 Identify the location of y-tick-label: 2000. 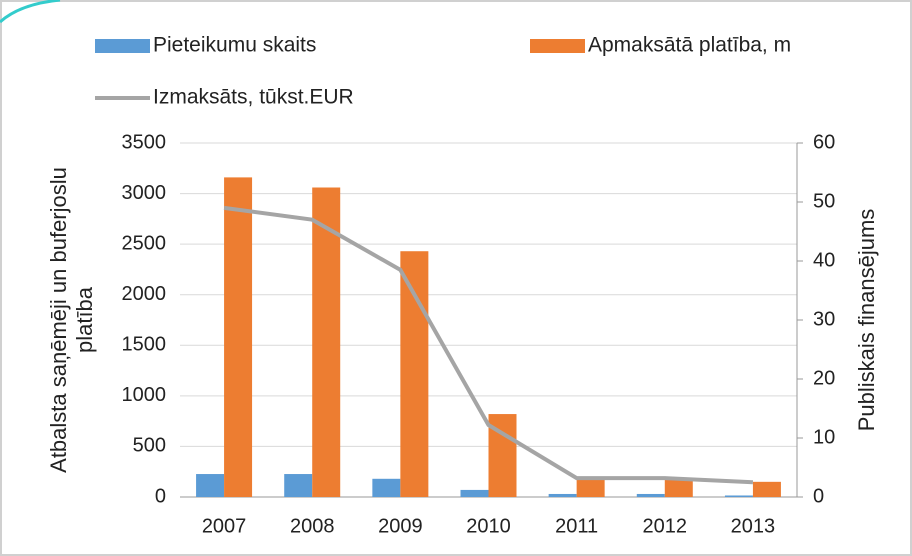
(144, 294).